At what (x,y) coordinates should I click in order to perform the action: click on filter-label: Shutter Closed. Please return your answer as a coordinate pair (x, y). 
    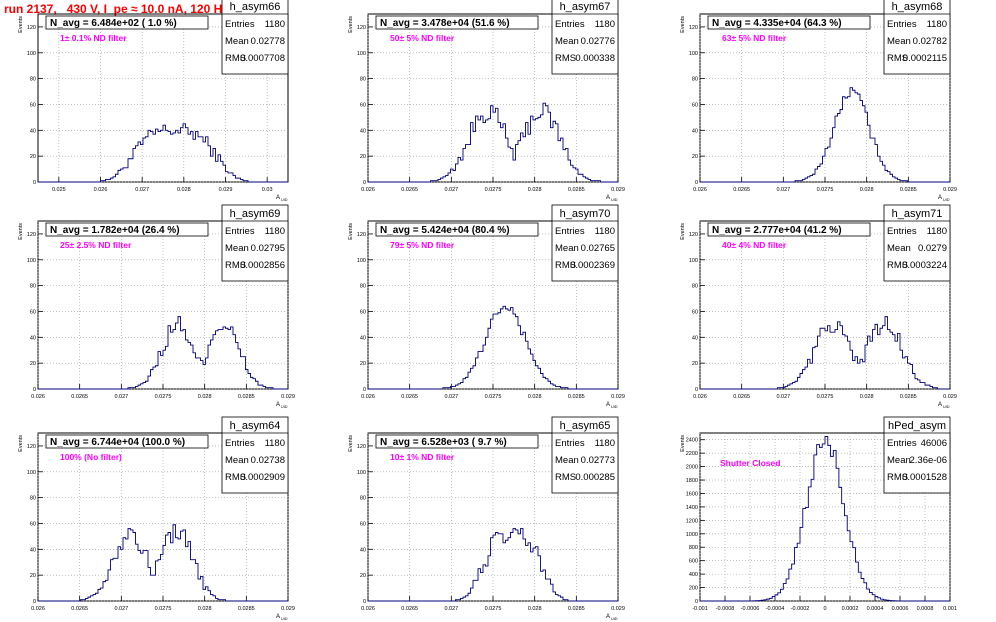
    Looking at the image, I should click on (750, 463).